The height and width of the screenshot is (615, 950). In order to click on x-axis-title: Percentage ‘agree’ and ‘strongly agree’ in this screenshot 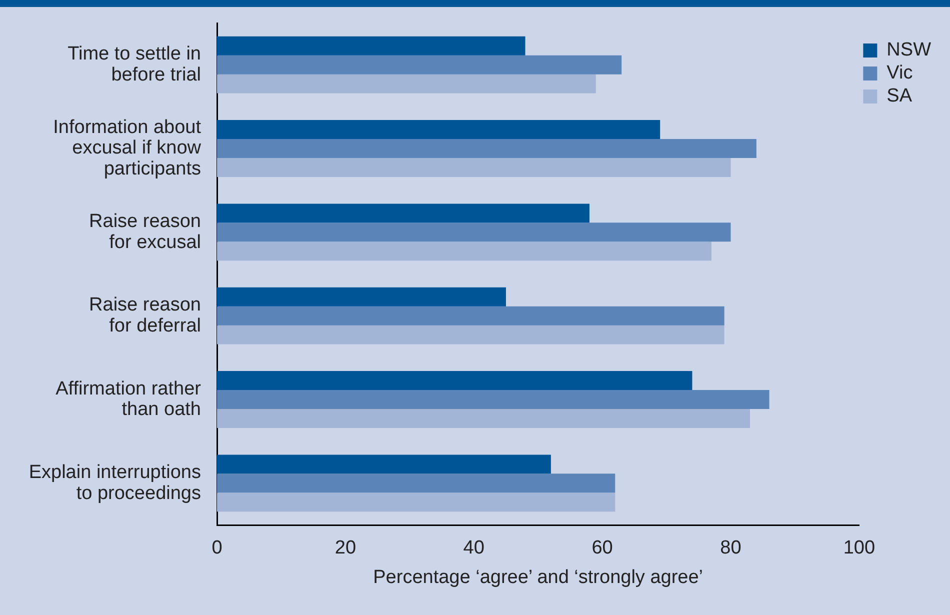, I will do `click(538, 577)`.